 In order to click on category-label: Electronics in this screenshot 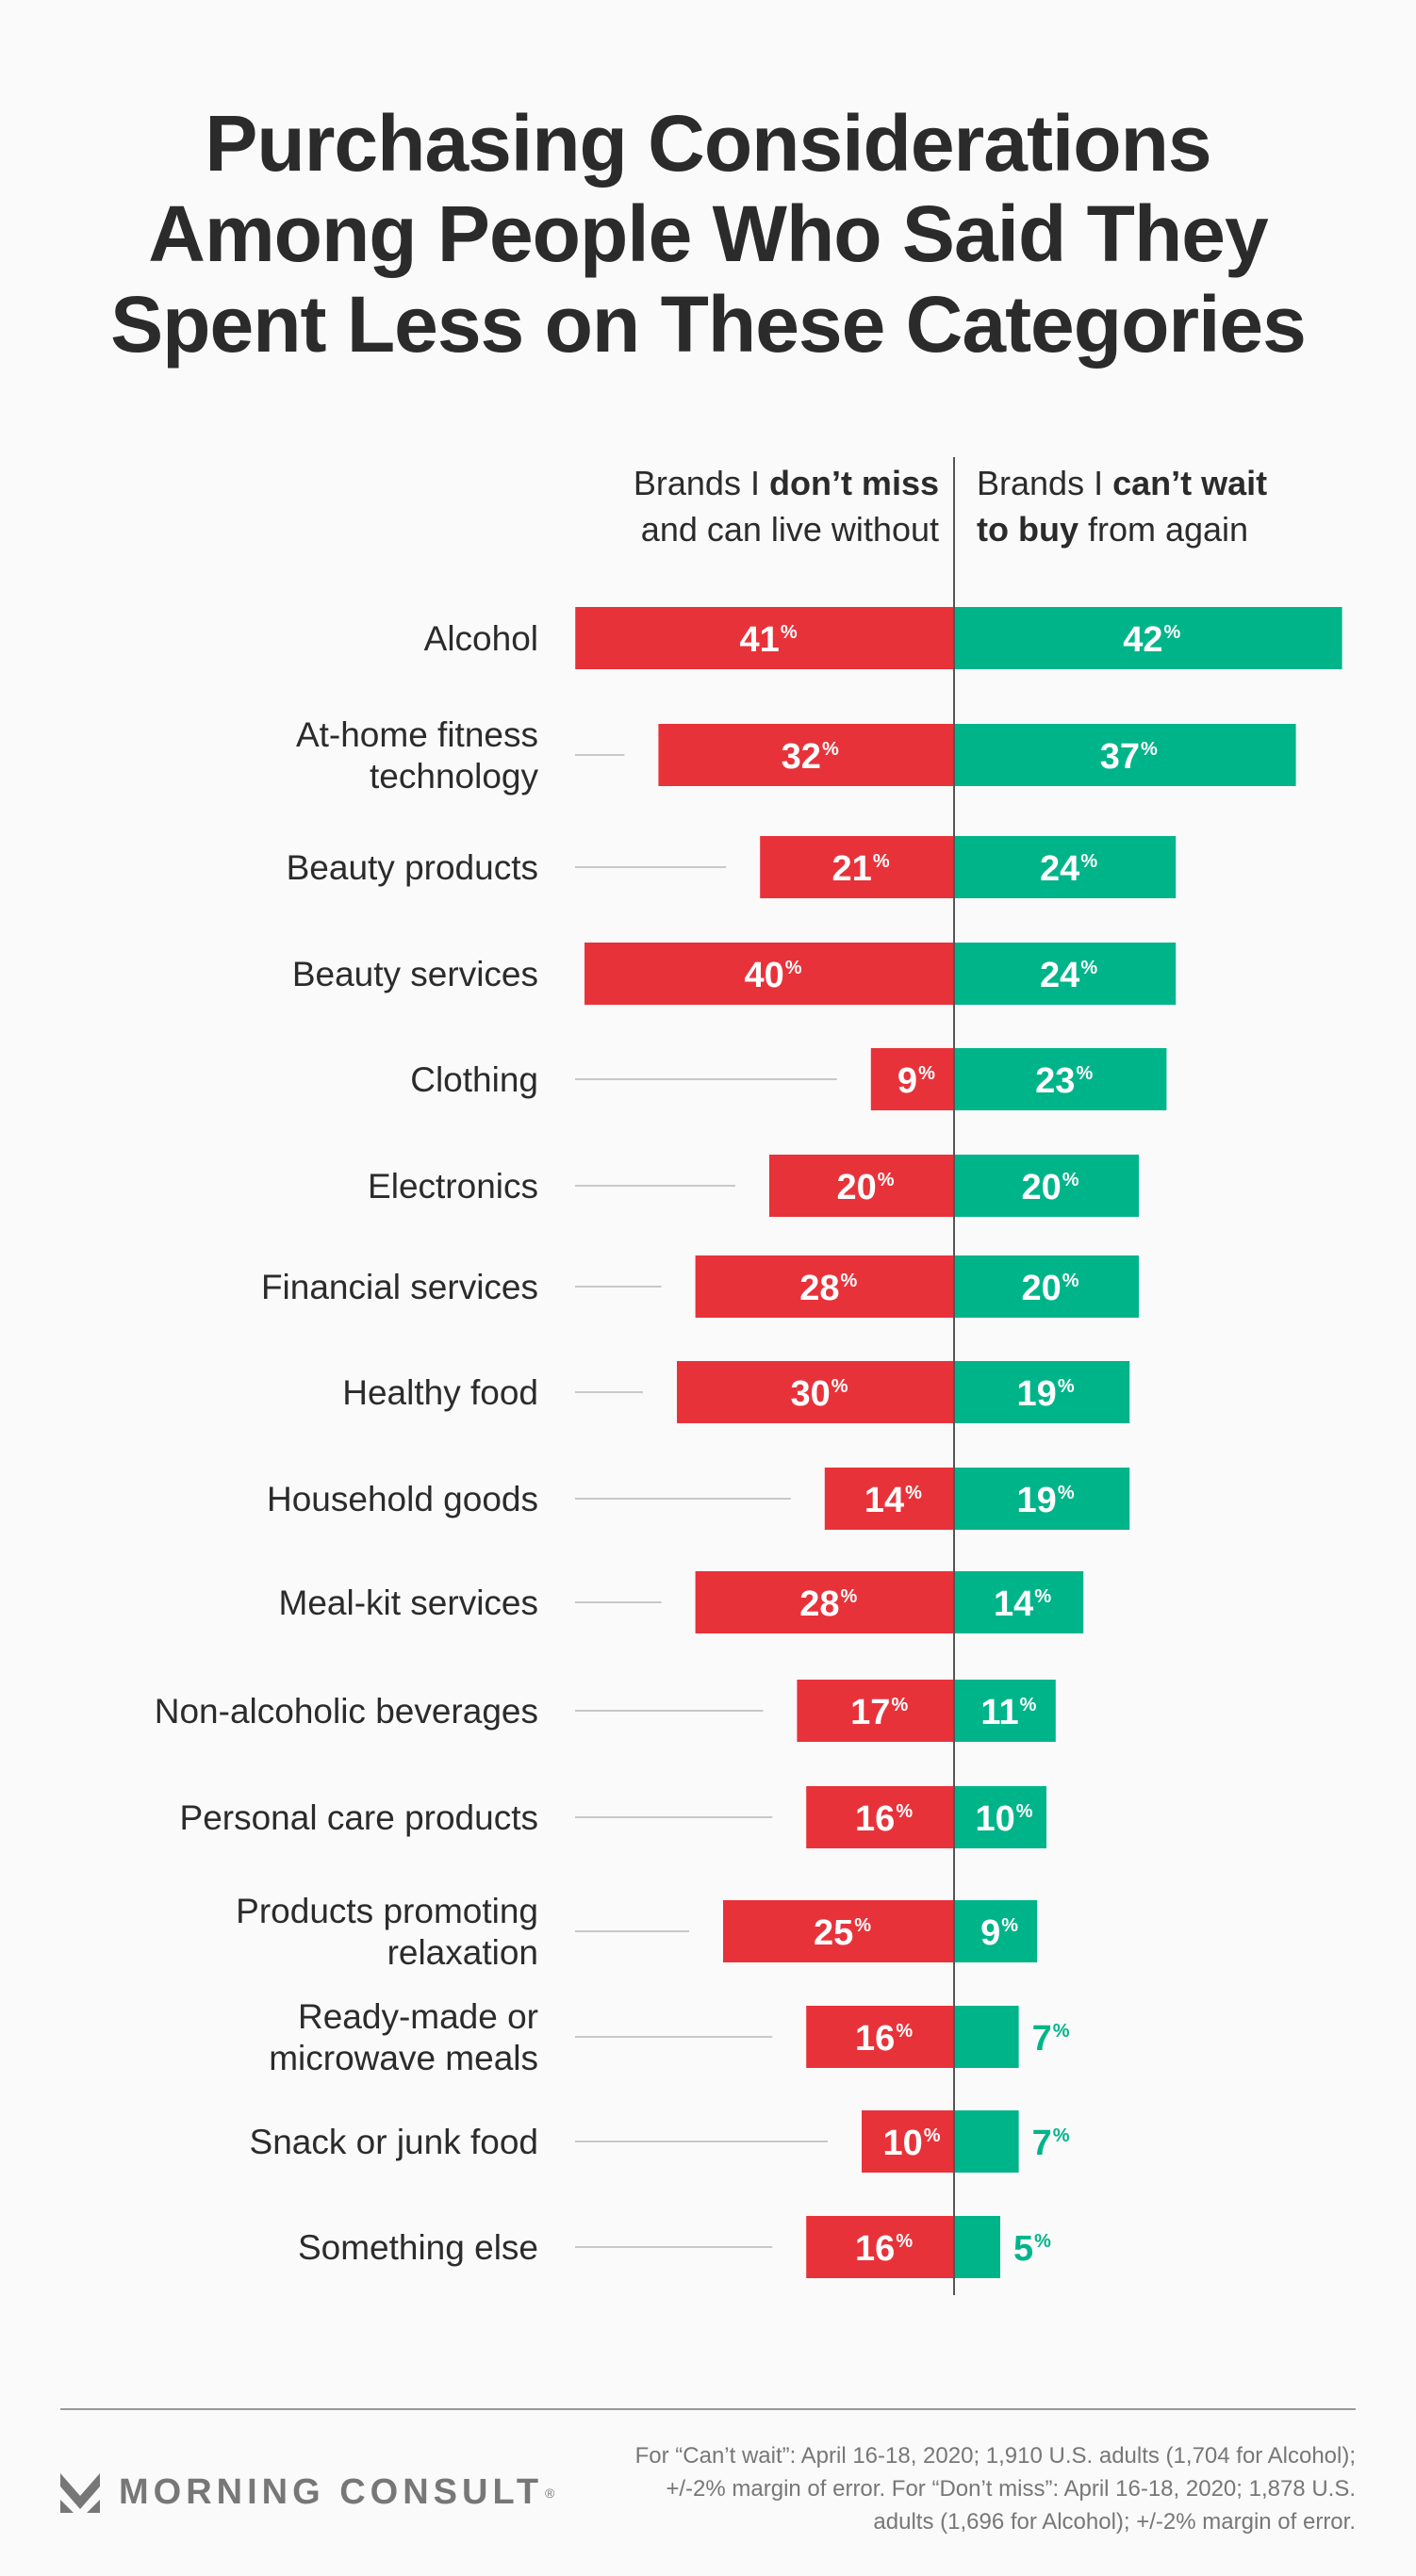, I will do `click(453, 1186)`.